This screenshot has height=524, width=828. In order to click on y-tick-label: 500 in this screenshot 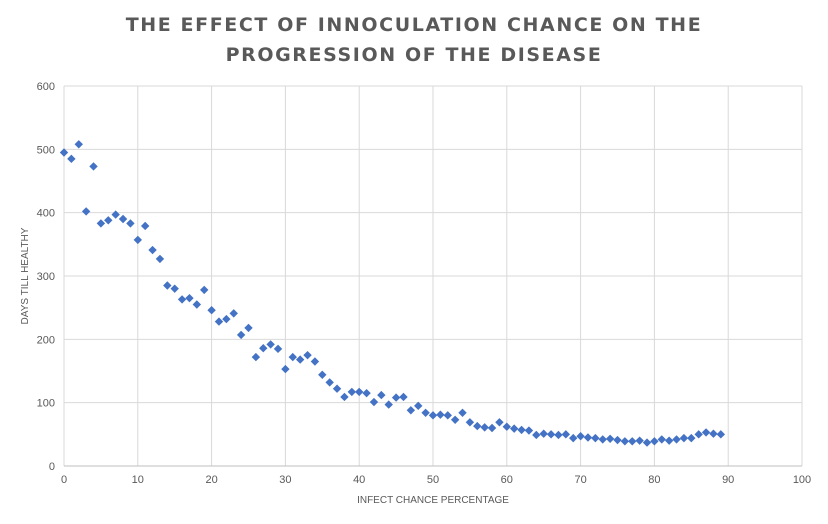, I will do `click(46, 150)`.